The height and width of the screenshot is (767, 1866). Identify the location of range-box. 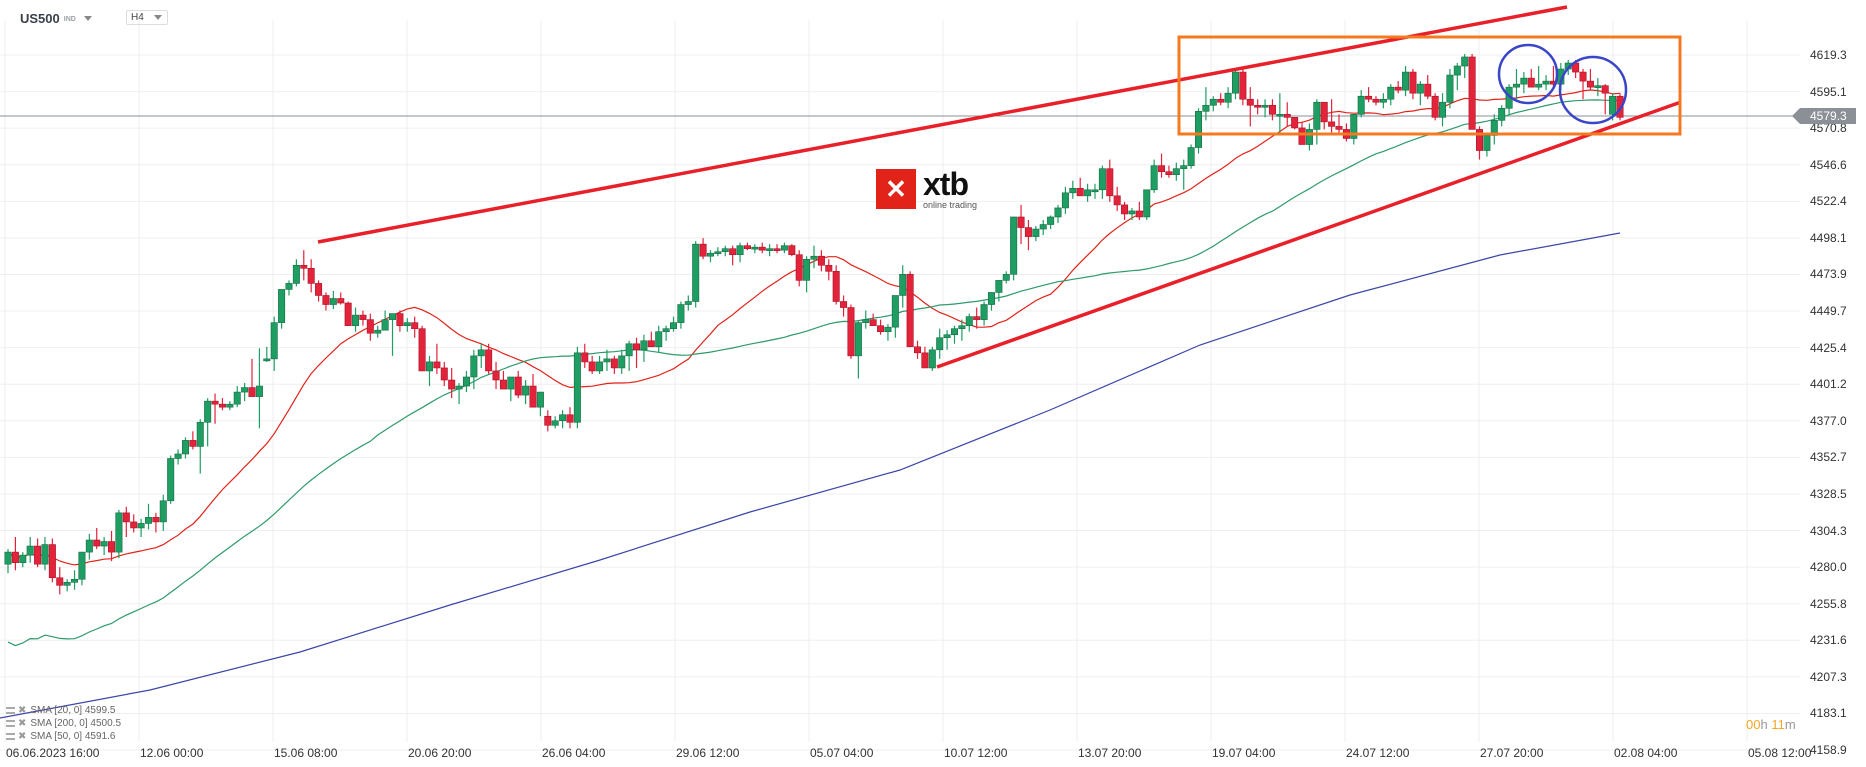
(1429, 85).